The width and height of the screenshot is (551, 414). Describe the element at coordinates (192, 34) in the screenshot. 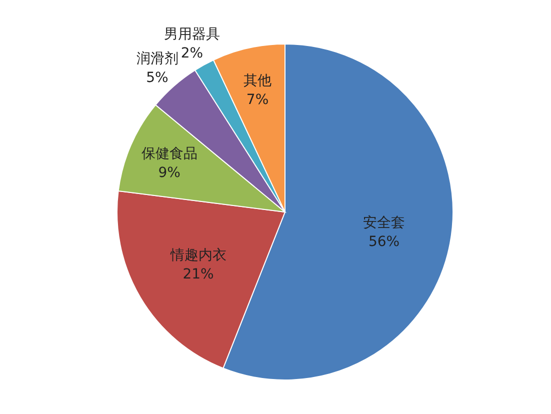

I see `slice-label: 男用器具` at that location.